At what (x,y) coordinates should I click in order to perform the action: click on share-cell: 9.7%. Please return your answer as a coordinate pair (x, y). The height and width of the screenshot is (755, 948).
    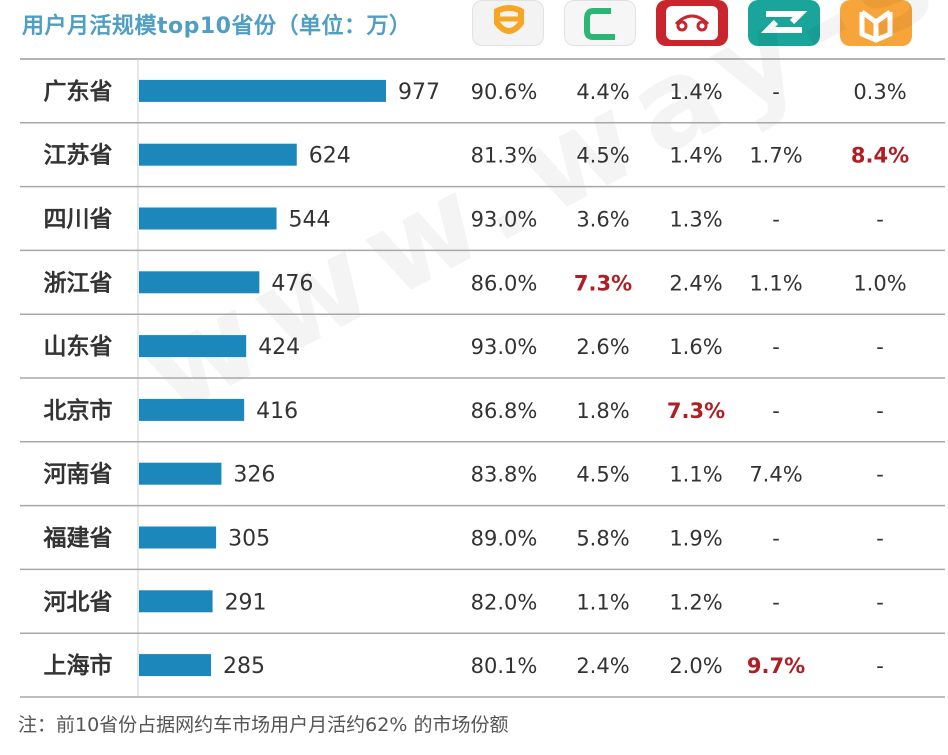
    Looking at the image, I should click on (776, 666).